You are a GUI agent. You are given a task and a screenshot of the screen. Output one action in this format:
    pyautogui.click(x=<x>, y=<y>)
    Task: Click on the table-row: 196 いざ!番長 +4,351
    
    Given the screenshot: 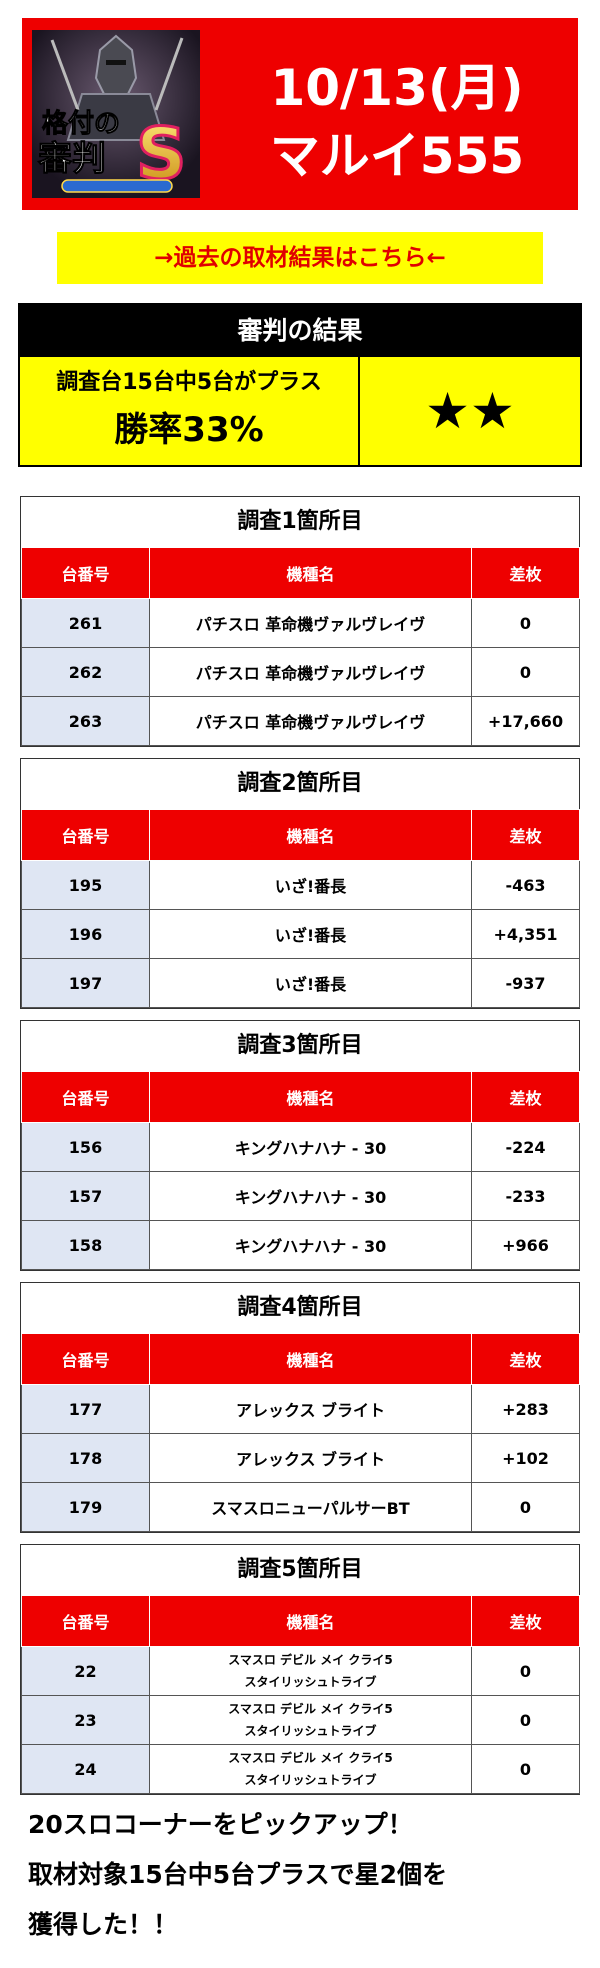 What is the action you would take?
    pyautogui.click(x=300, y=934)
    